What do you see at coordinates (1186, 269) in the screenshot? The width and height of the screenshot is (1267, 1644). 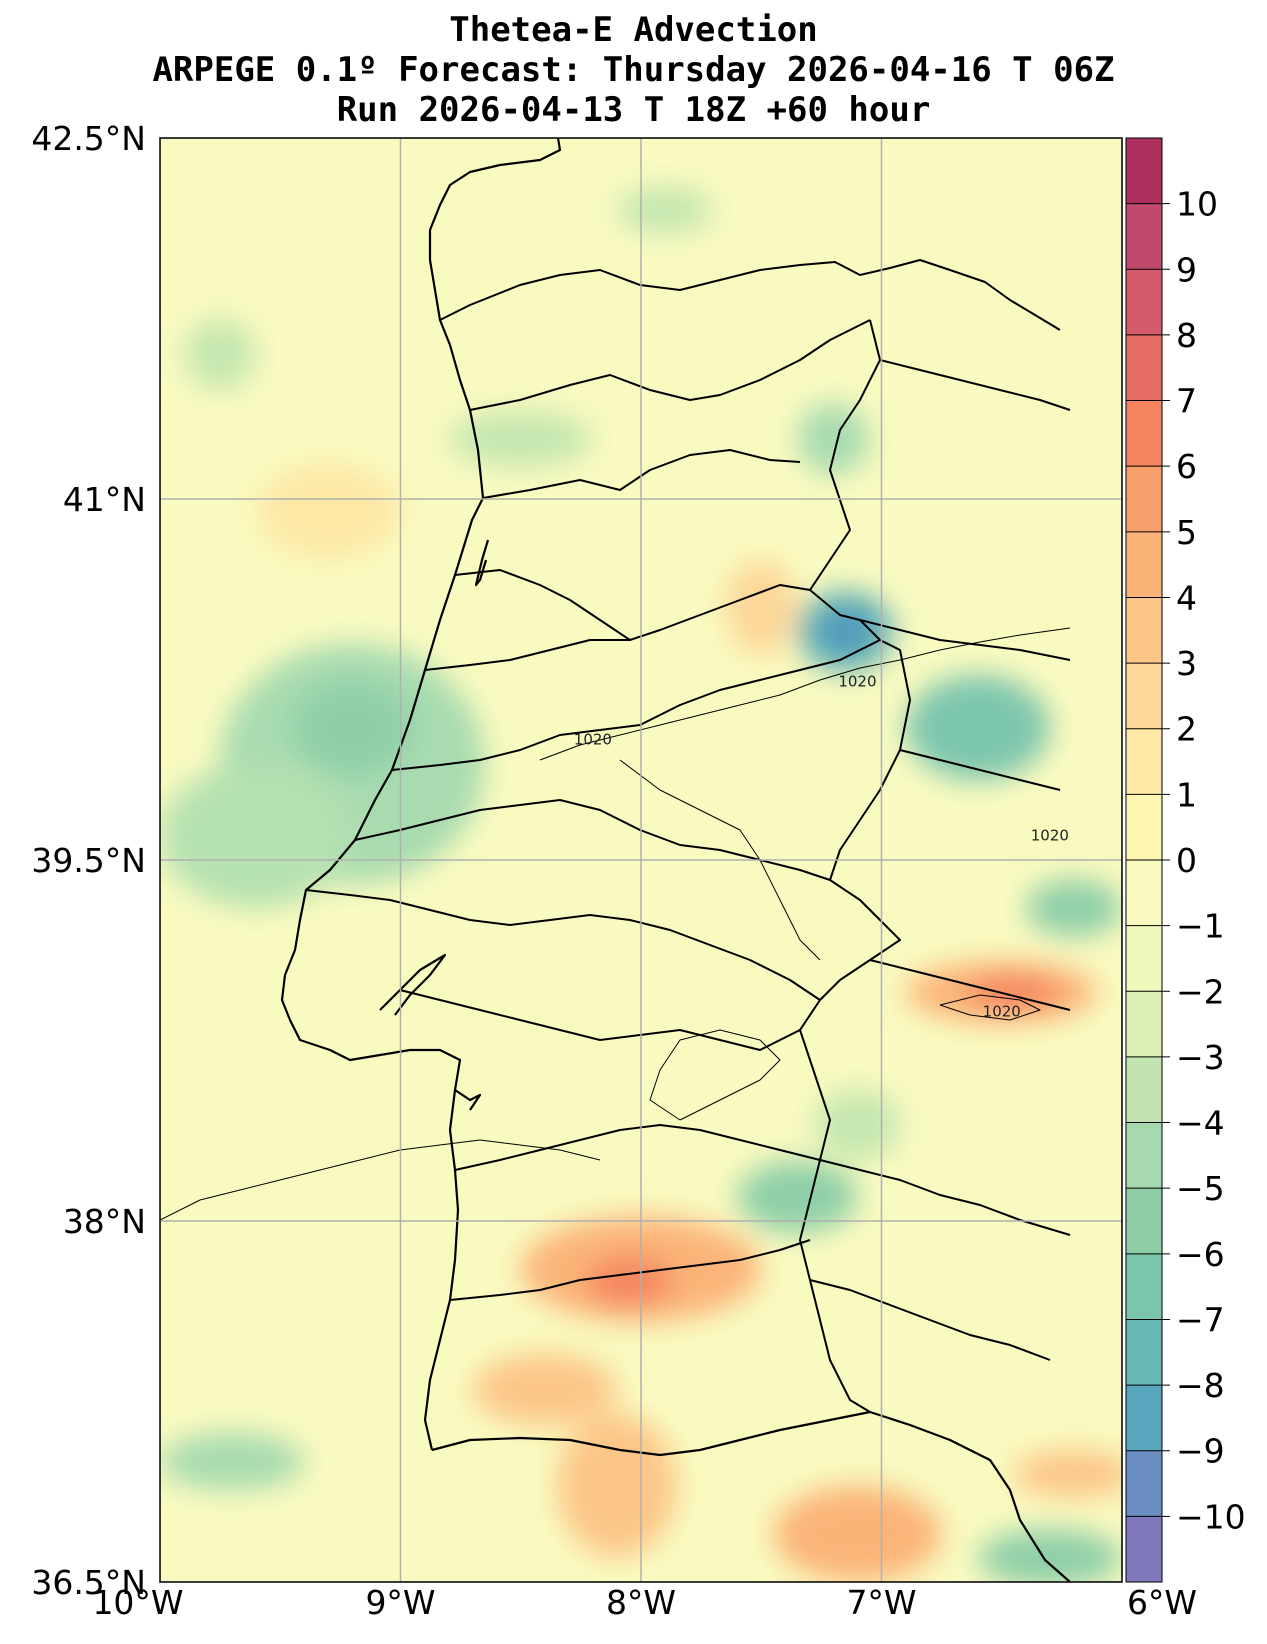 I see `colorbar-tick-label-1: 9` at bounding box center [1186, 269].